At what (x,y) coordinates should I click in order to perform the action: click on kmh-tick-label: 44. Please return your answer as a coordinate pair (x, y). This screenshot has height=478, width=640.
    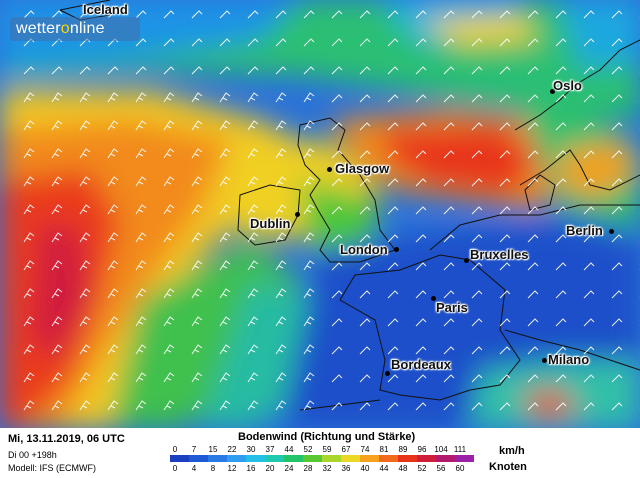
    Looking at the image, I should click on (289, 449).